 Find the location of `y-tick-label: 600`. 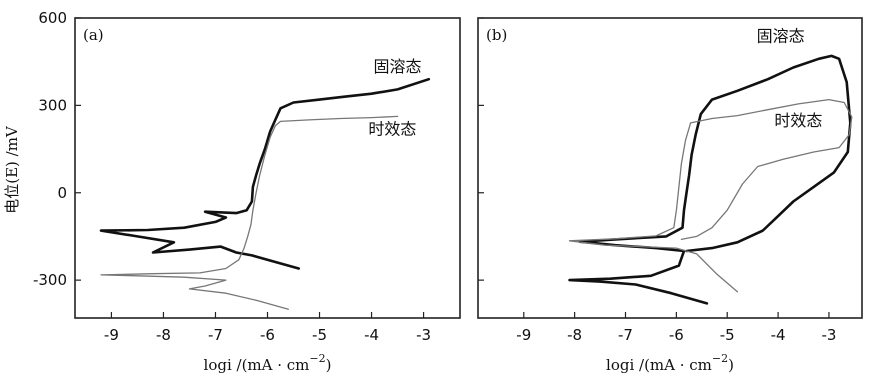

y-tick-label: 600 is located at coordinates (52, 18).